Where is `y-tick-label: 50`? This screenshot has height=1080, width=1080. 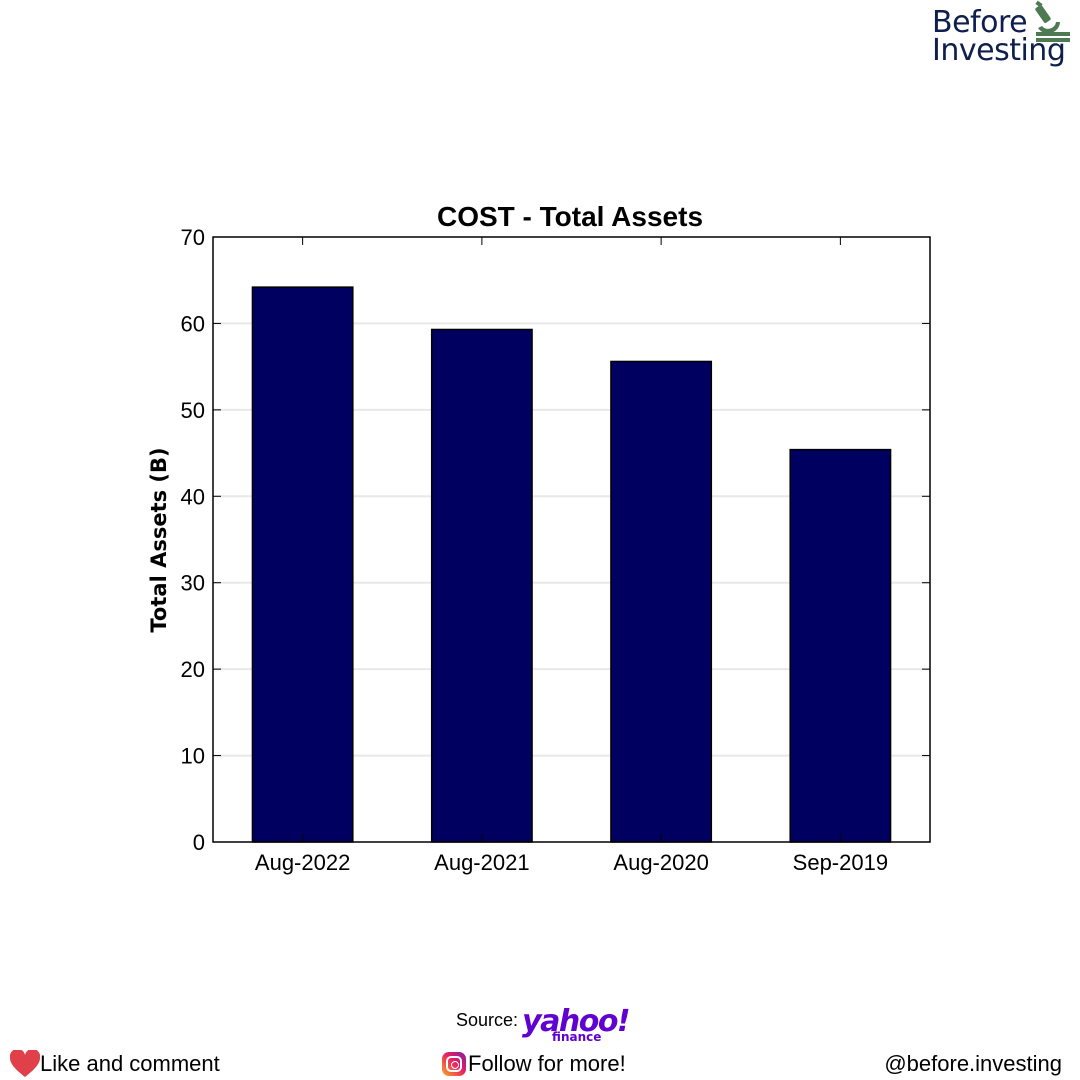 y-tick-label: 50 is located at coordinates (193, 410).